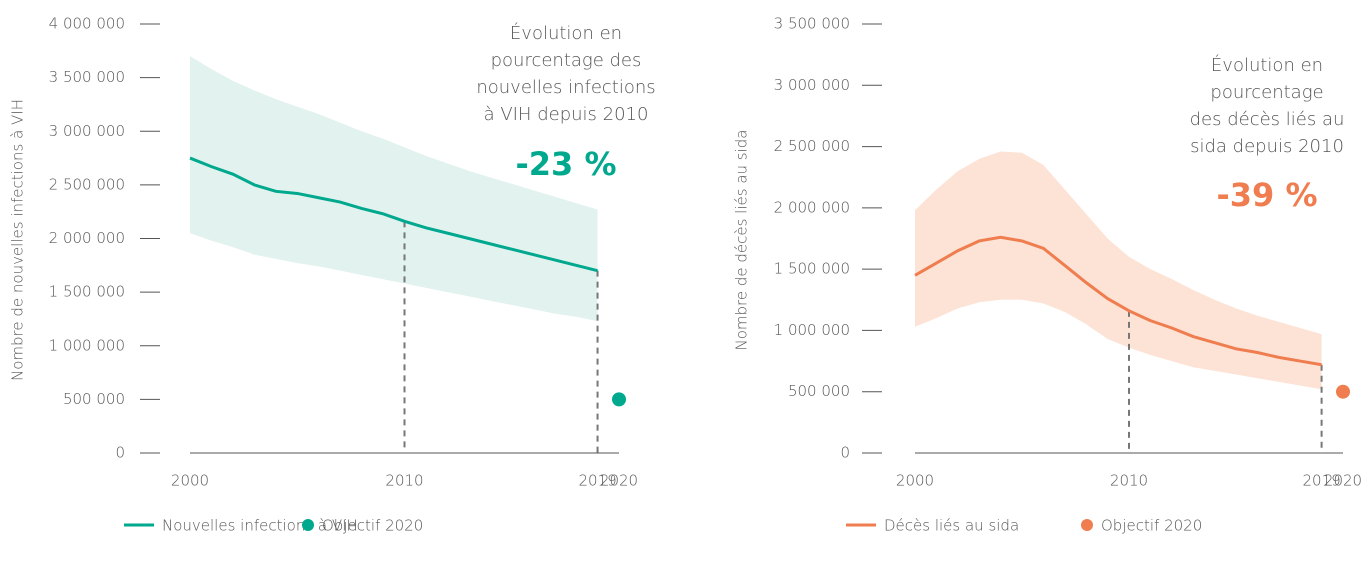  I want to click on change-label: -39 %, so click(1266, 195).